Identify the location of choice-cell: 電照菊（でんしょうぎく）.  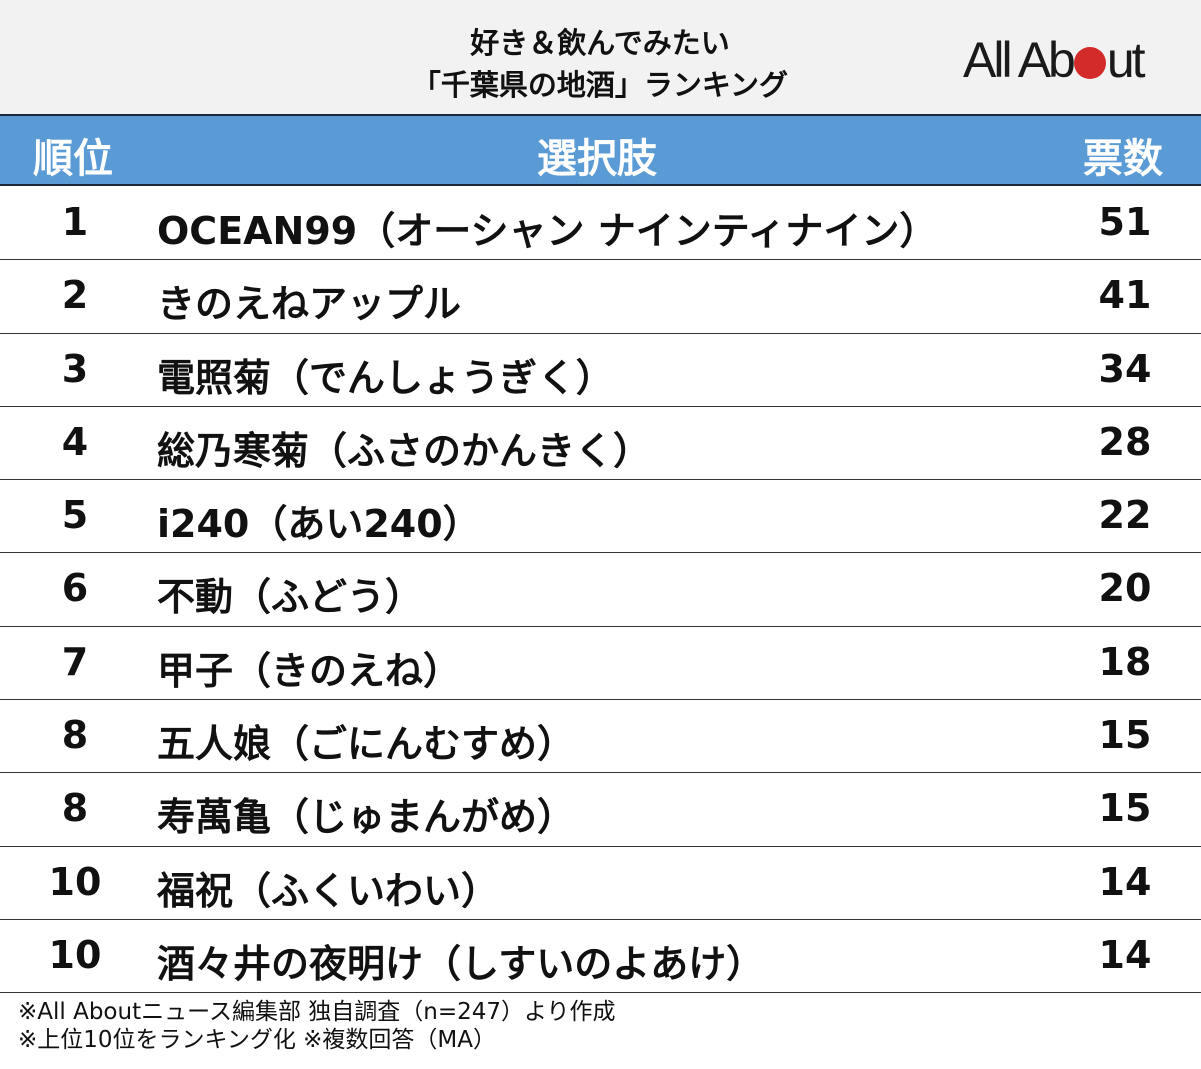
(385, 377).